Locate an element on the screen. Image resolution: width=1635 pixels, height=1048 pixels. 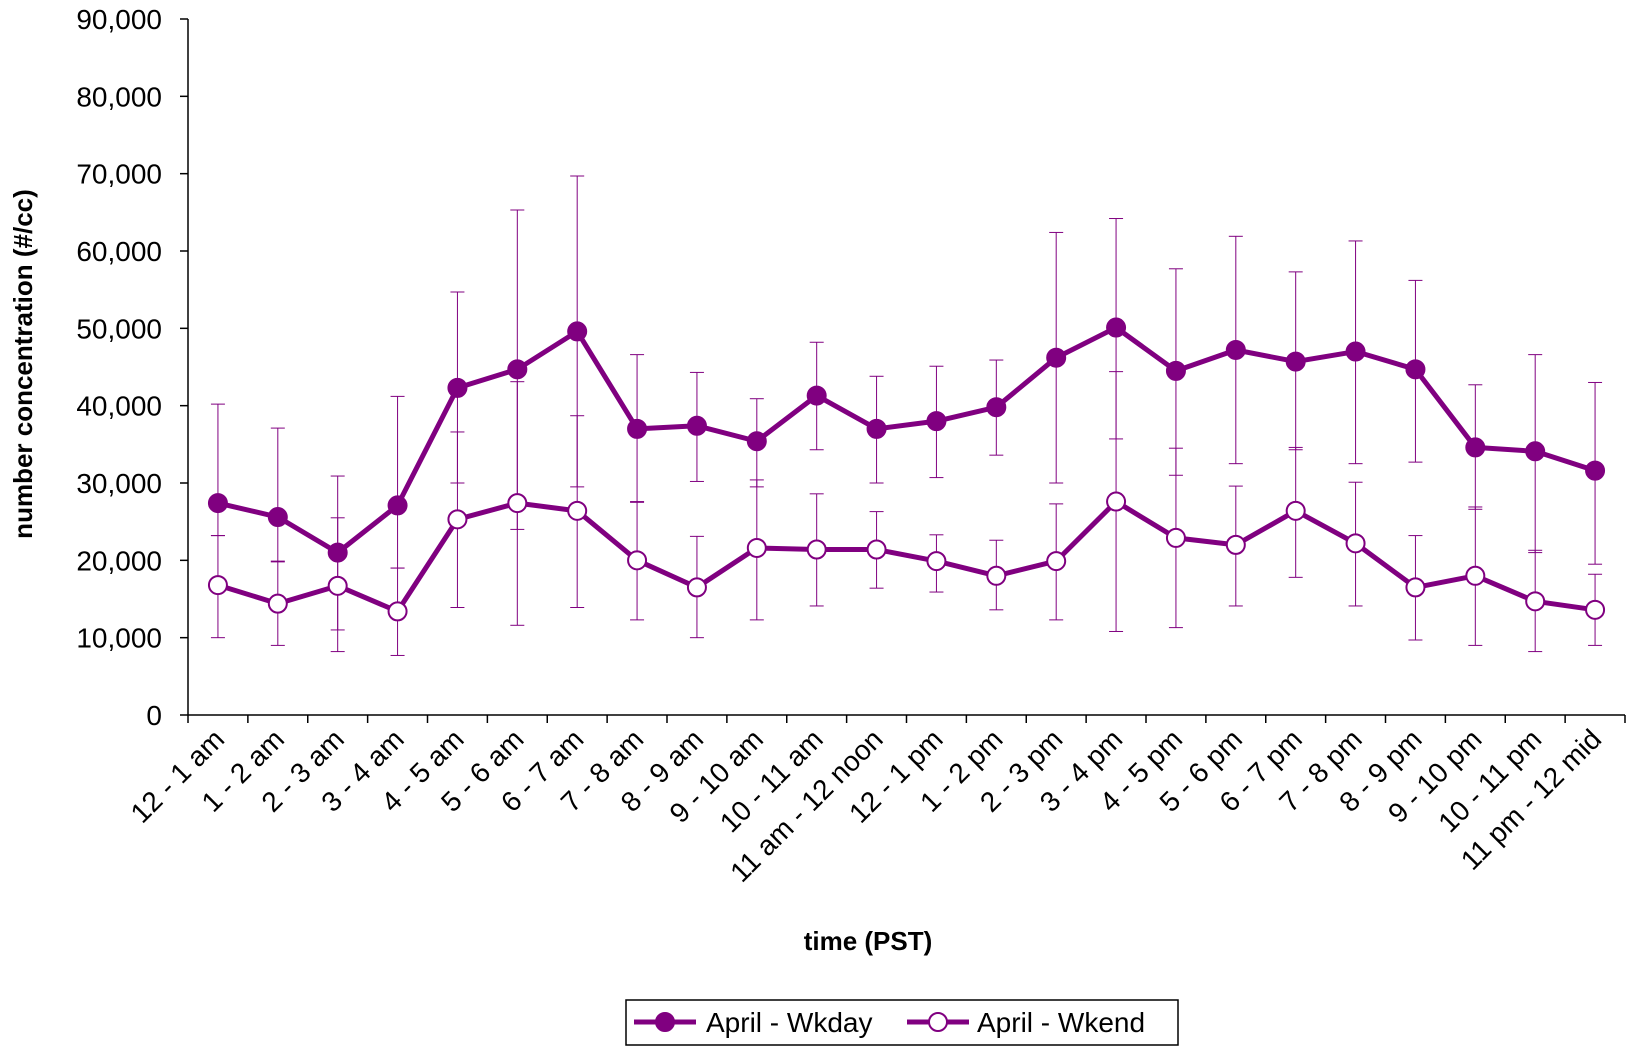
series-line-wkend is located at coordinates (906, 556).